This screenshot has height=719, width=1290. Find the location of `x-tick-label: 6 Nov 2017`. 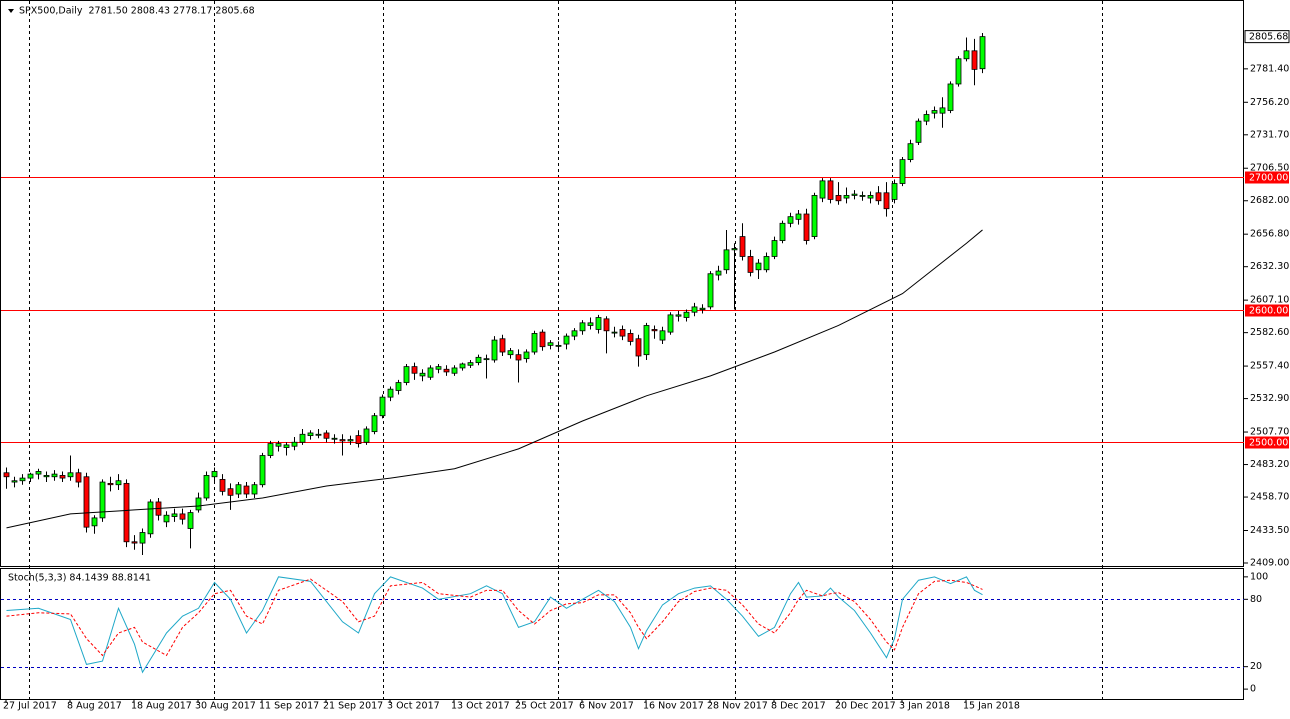

x-tick-label: 6 Nov 2017 is located at coordinates (606, 706).